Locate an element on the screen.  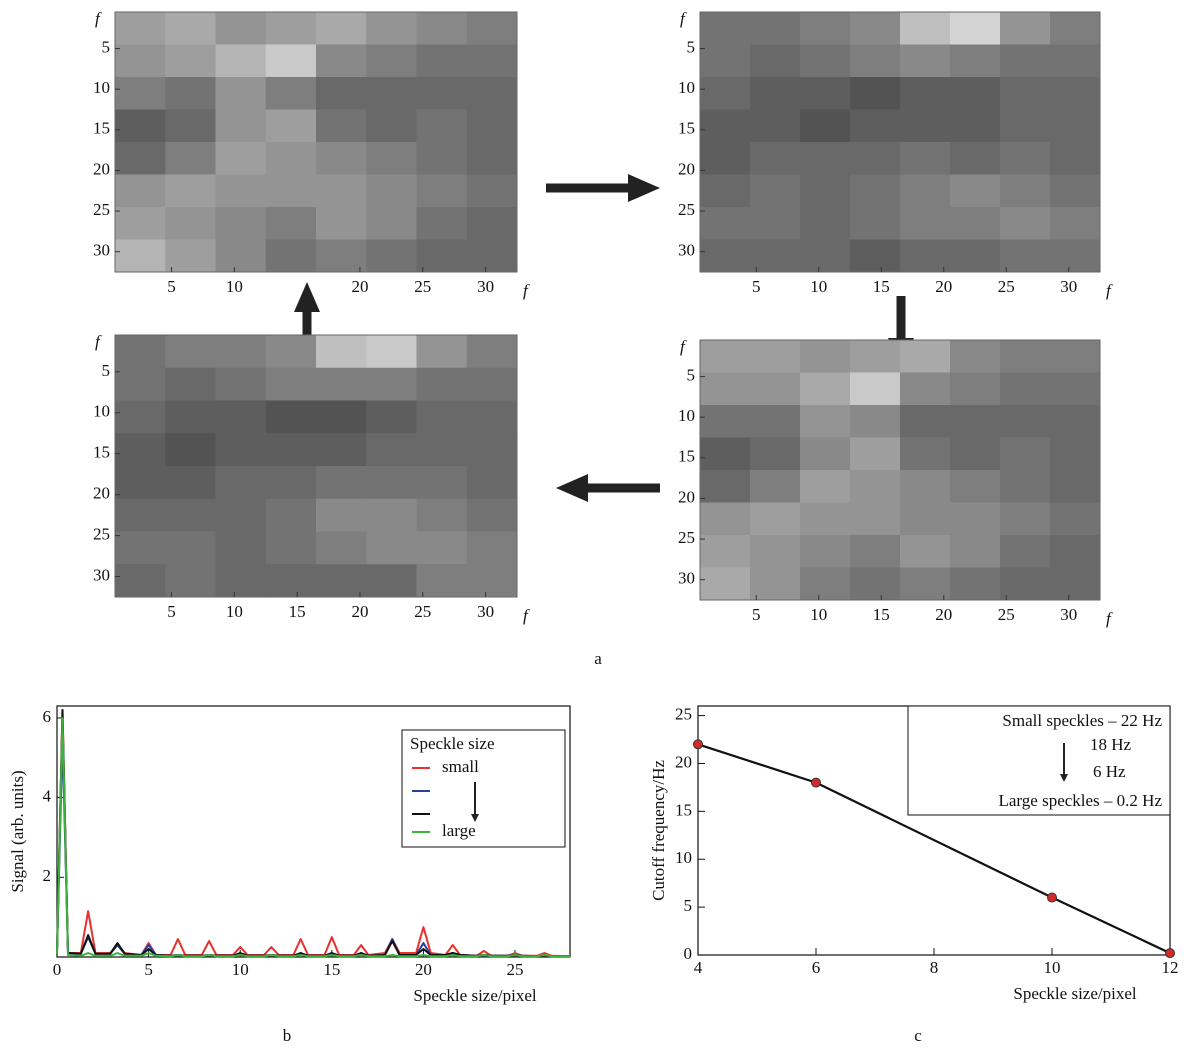
x-tick-label: 8 is located at coordinates (934, 967).